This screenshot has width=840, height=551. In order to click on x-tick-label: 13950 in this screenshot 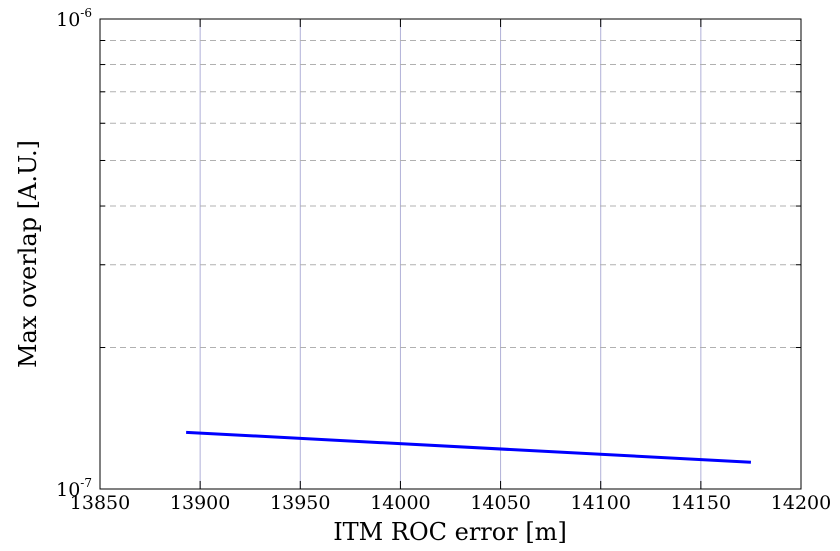, I will do `click(300, 503)`.